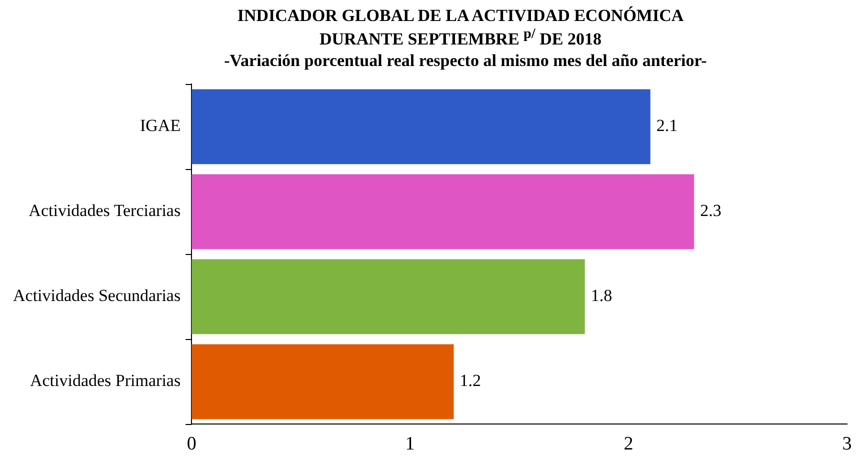  I want to click on y-tick-label: Actividades Terciarias, so click(104, 210).